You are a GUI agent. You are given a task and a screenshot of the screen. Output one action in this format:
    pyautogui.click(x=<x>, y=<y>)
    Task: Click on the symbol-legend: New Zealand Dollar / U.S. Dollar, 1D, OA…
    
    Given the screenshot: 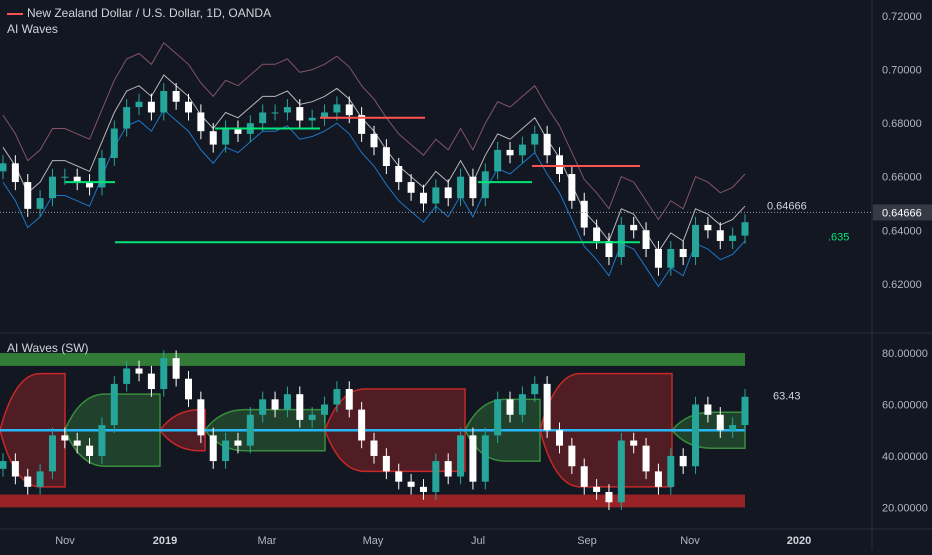 What is the action you would take?
    pyautogui.click(x=139, y=13)
    